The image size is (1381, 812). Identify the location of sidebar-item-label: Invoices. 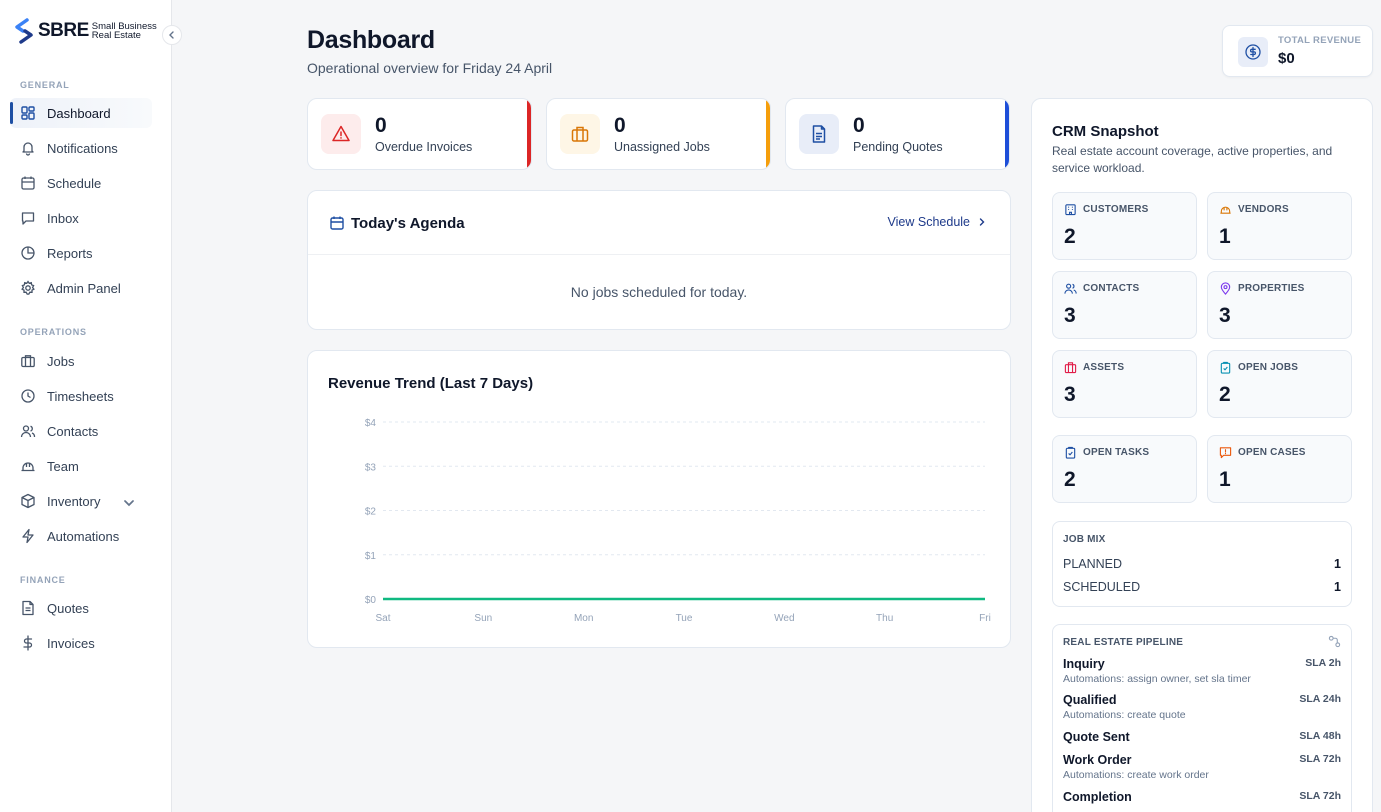
(71, 643).